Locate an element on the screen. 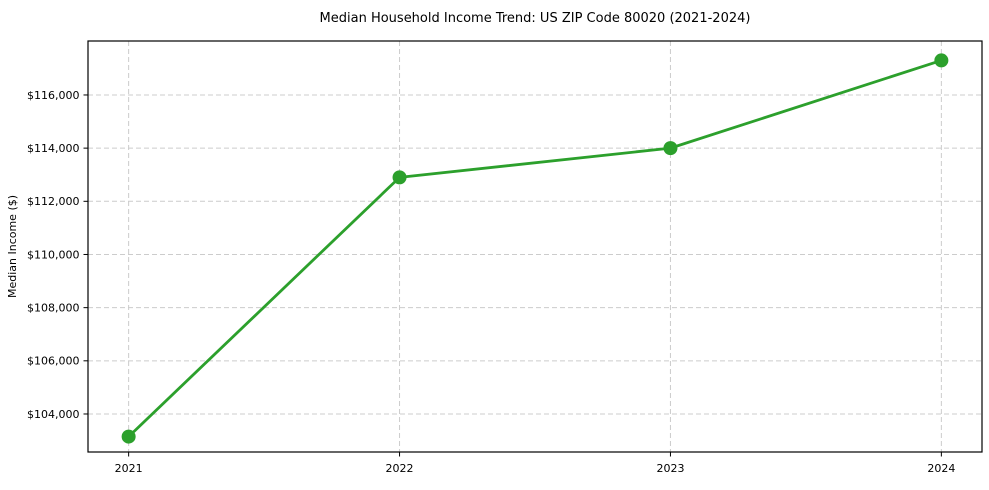 This screenshot has height=490, width=989. y-tick-label: $108,000 is located at coordinates (53, 307).